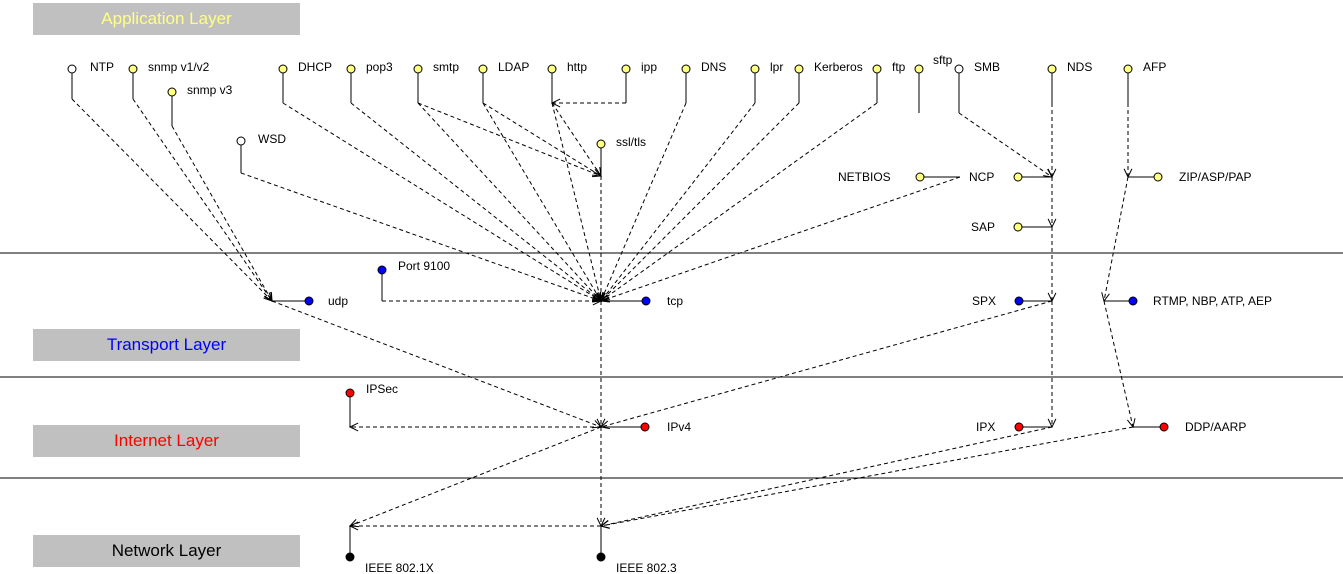  Describe the element at coordinates (626, 69) in the screenshot. I see `node-ipp-dot` at that location.